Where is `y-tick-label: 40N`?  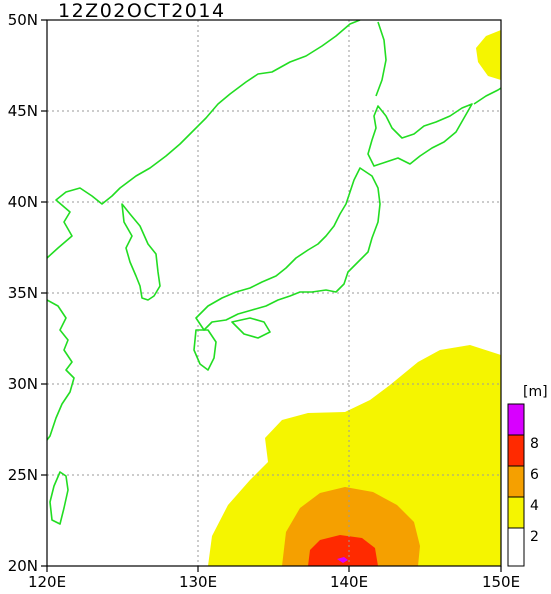
y-tick-label: 40N is located at coordinates (23, 202).